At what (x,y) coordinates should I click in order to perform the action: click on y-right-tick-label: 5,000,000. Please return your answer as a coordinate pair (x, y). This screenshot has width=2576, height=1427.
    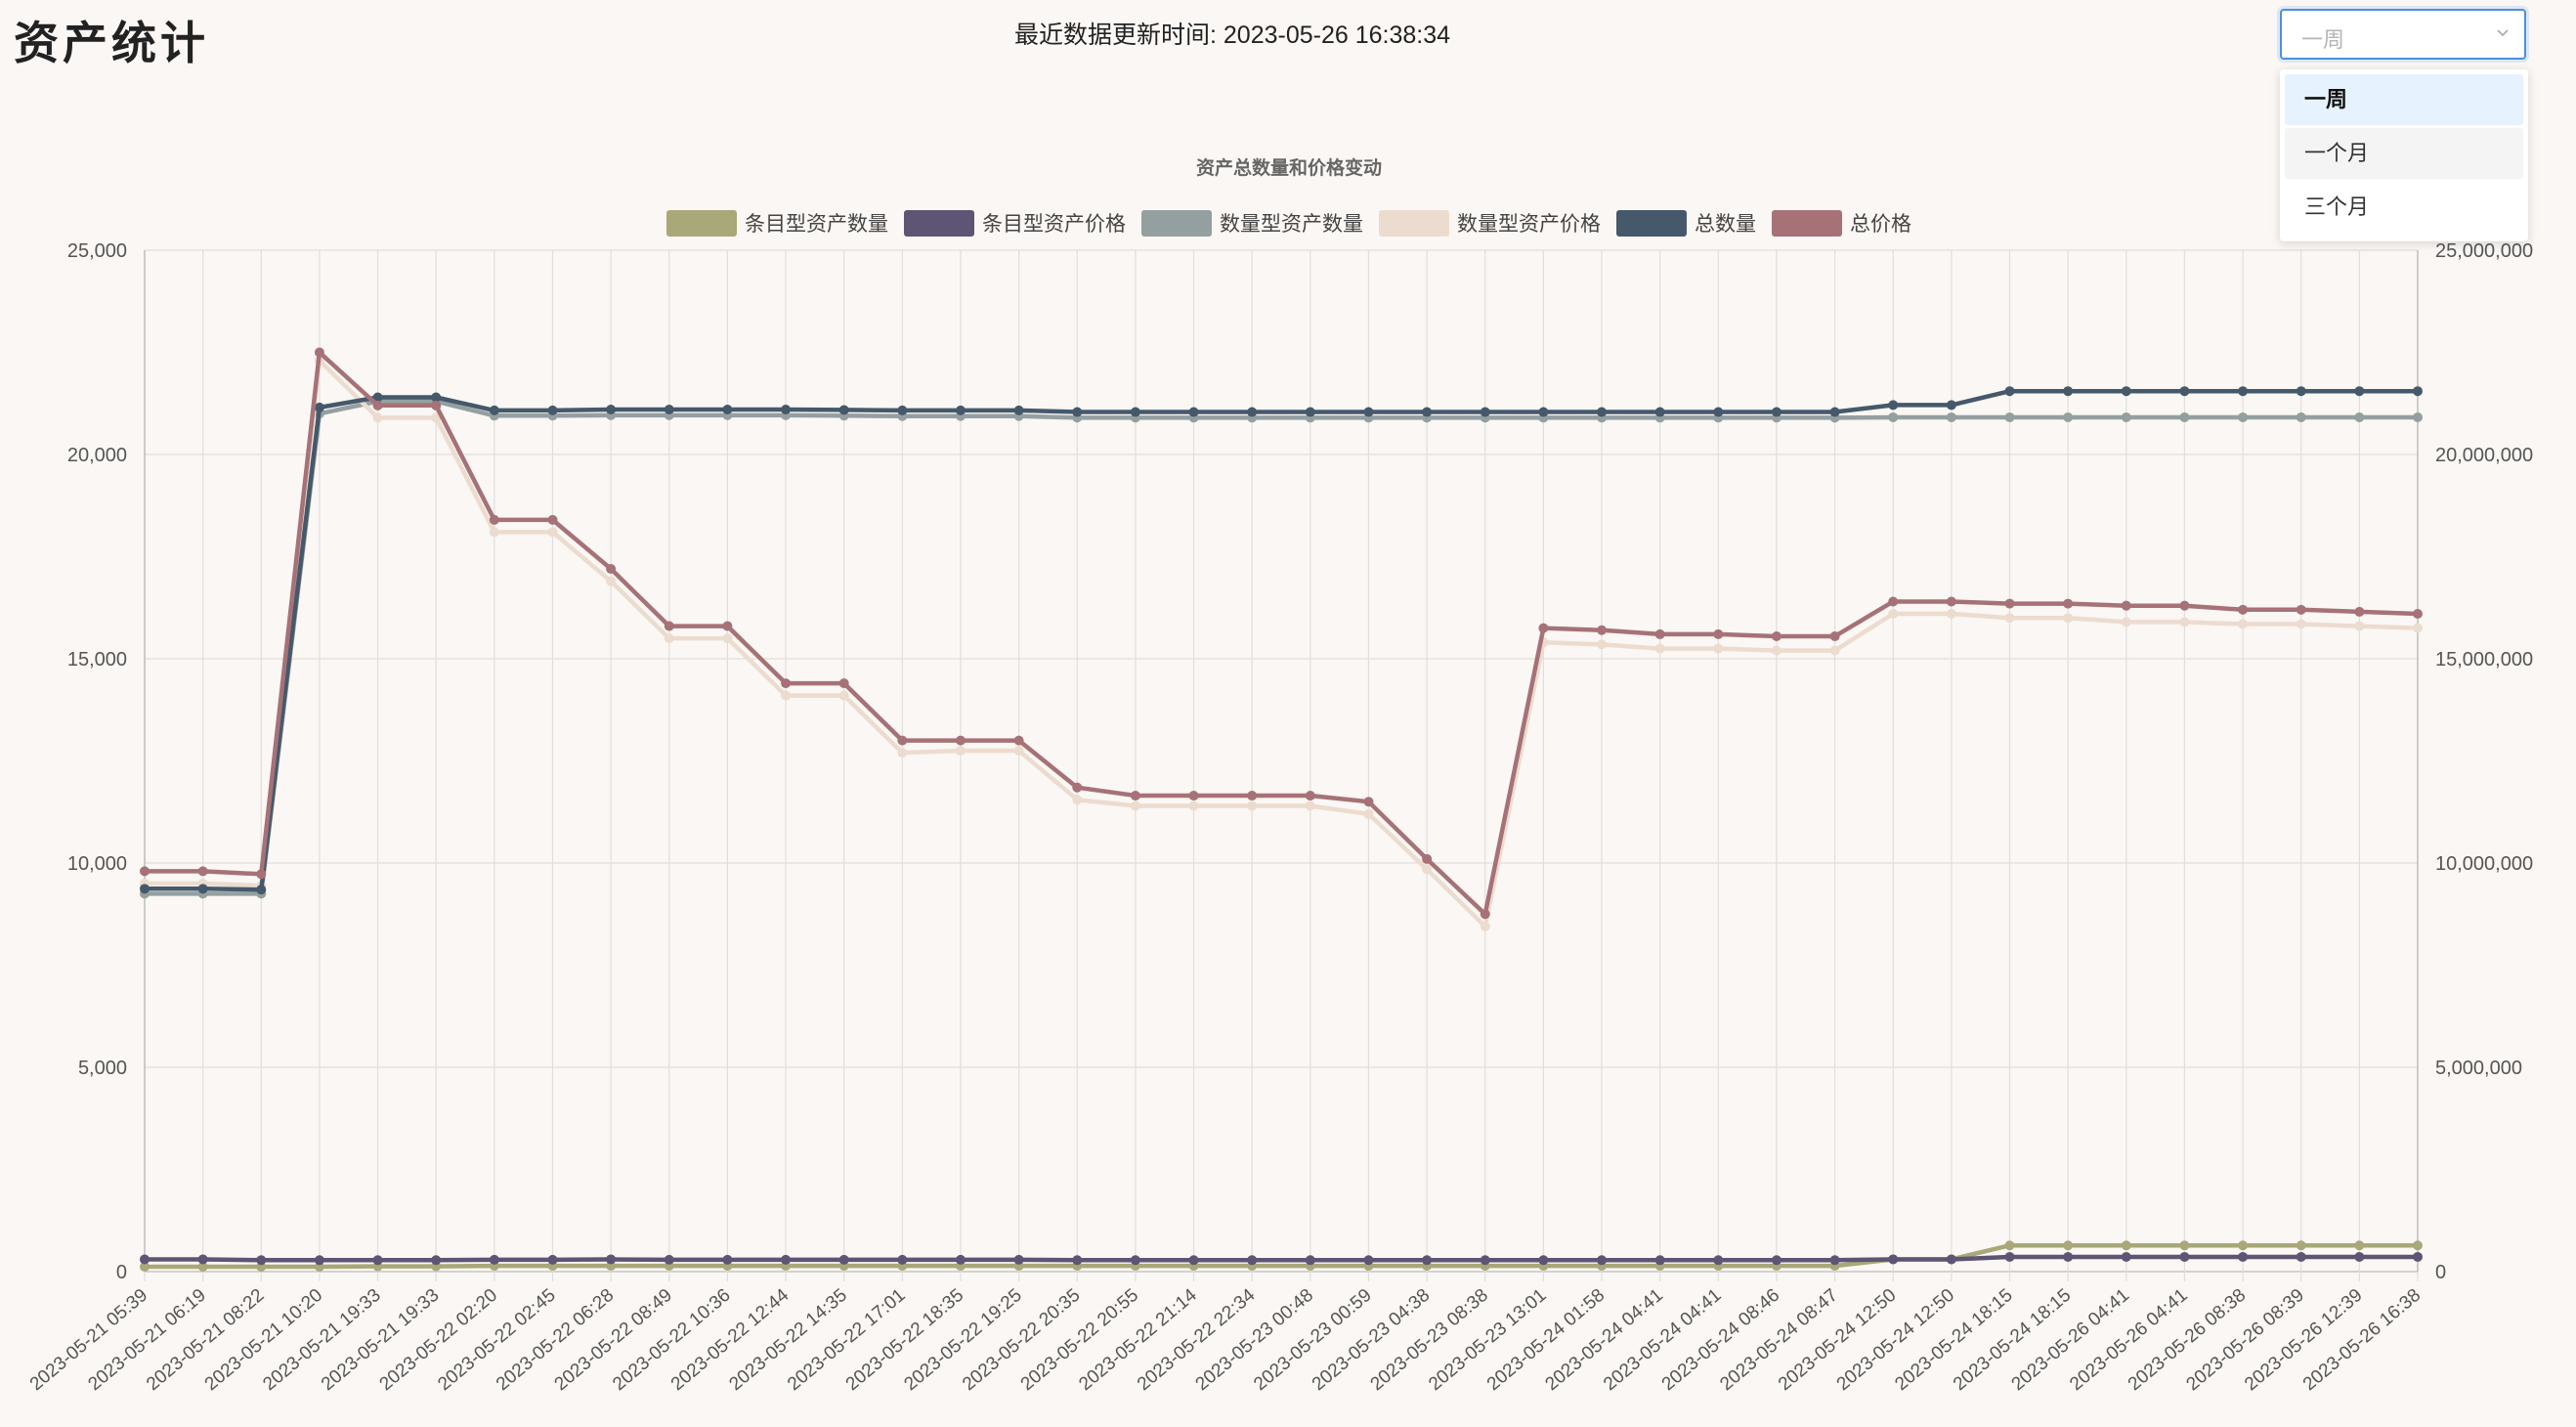
    Looking at the image, I should click on (2478, 1068).